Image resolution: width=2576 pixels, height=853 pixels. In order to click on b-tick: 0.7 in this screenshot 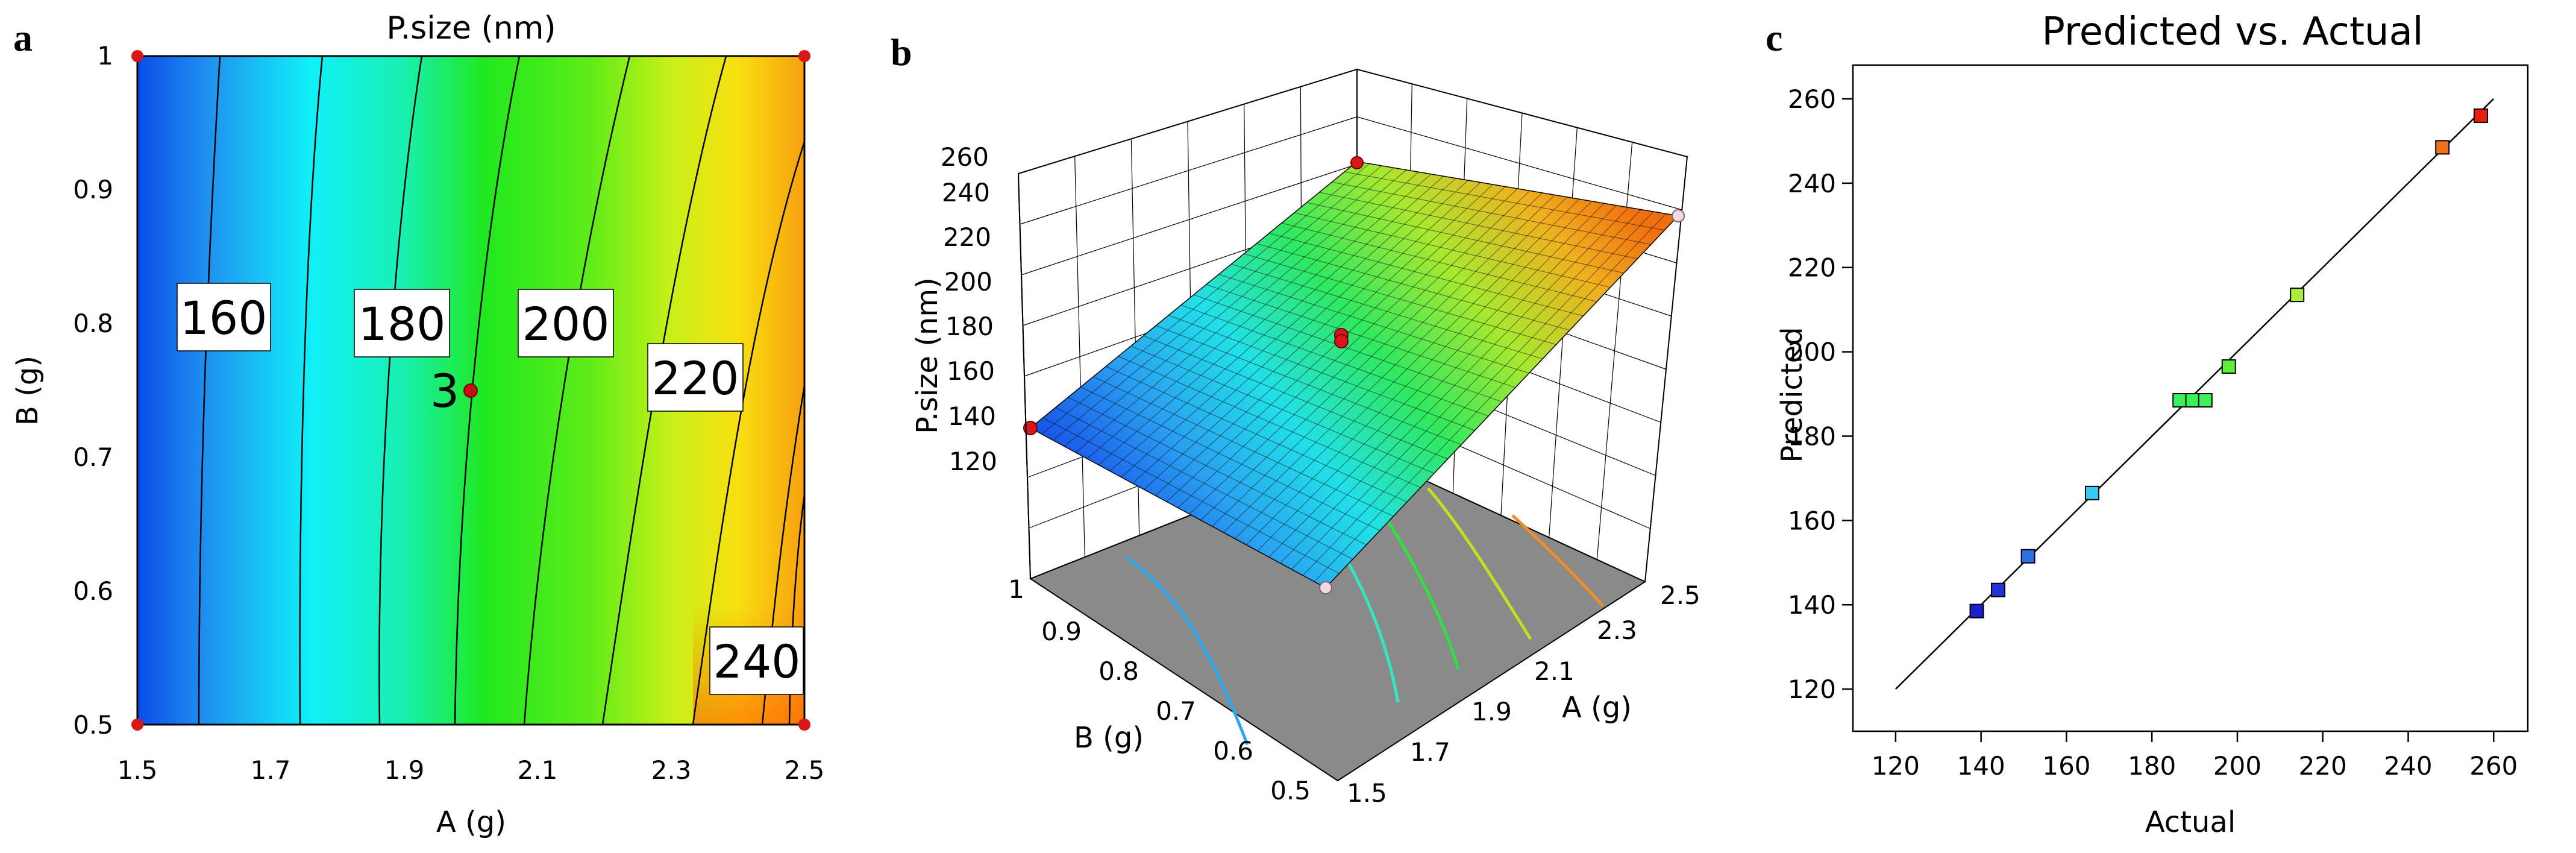, I will do `click(1176, 711)`.